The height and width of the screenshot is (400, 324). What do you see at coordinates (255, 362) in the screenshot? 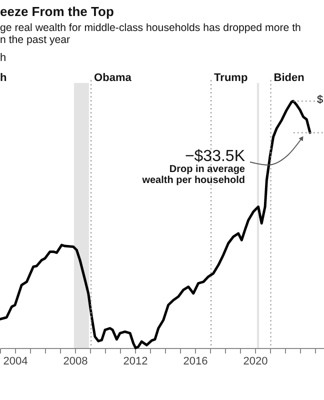
I see `x-tick-label: 2020` at bounding box center [255, 362].